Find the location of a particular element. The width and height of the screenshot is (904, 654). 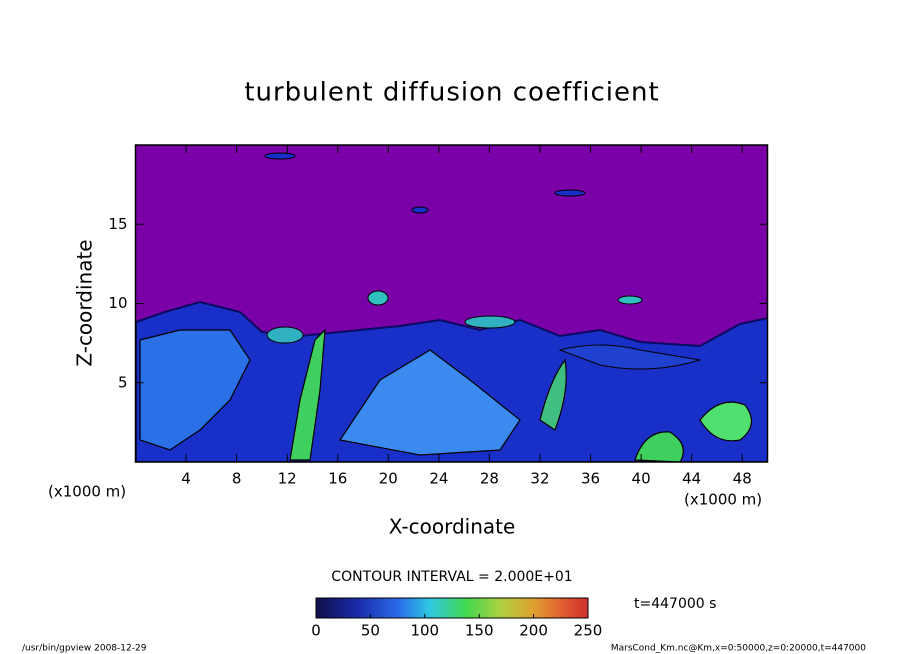

y-tick-label: 10 is located at coordinates (117, 303).